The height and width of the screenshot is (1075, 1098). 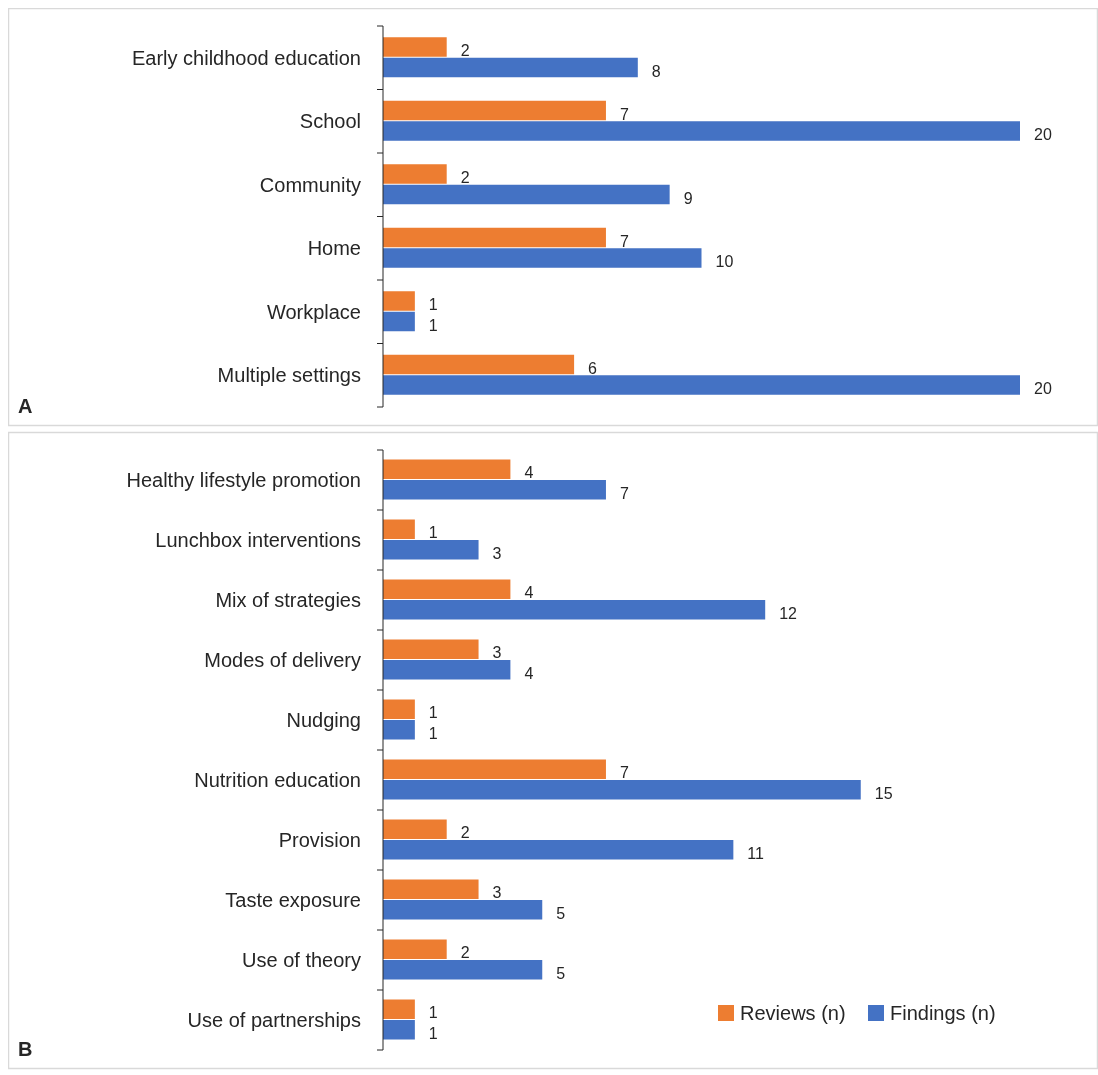 I want to click on y-tick-label: Home, so click(x=334, y=248).